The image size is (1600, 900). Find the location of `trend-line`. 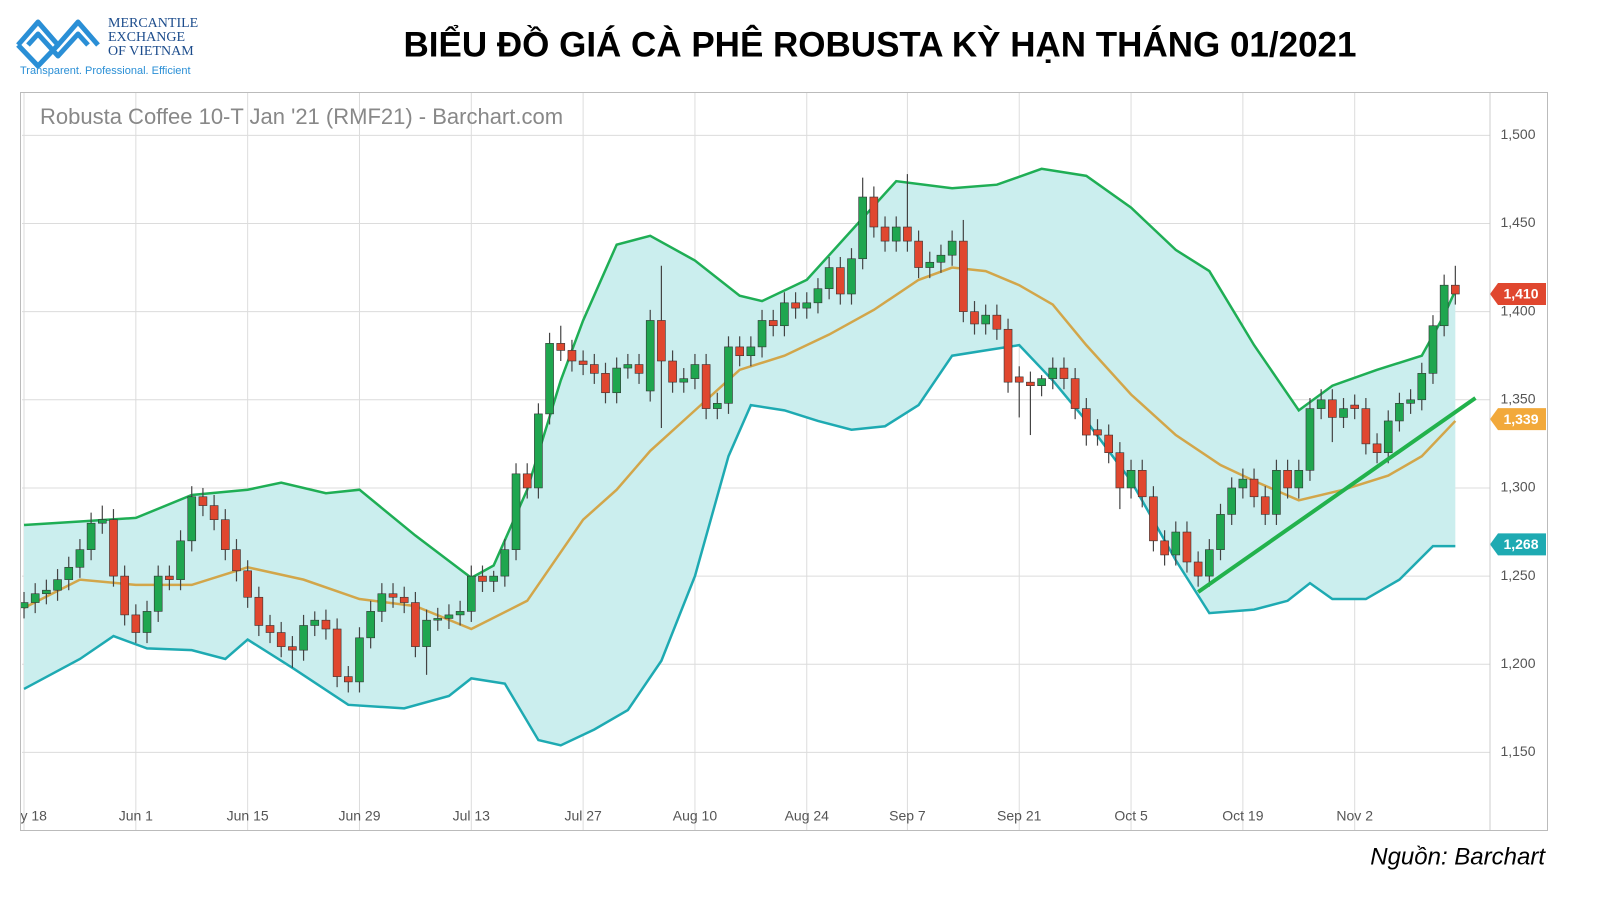

trend-line is located at coordinates (1336, 495).